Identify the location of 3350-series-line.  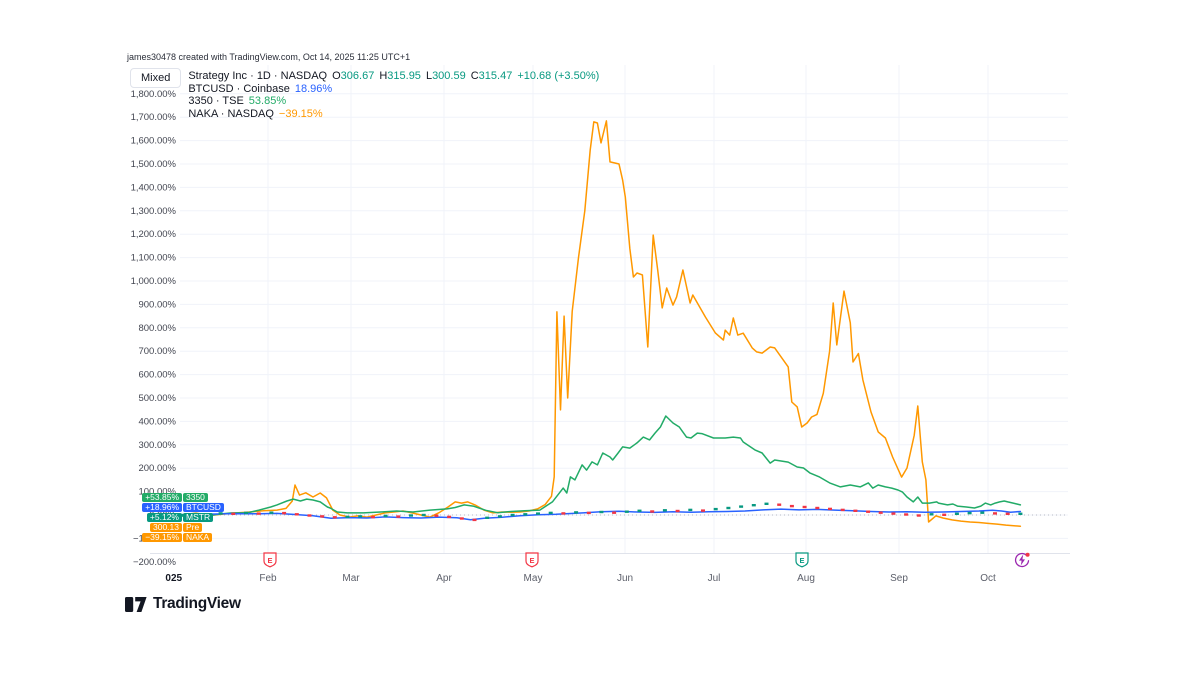
(600, 466).